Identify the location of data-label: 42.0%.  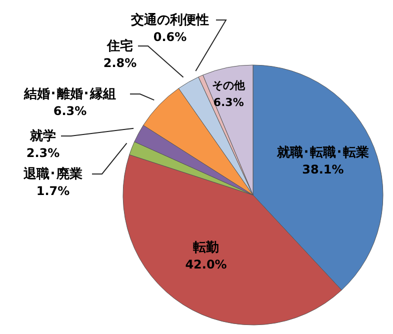
(206, 265).